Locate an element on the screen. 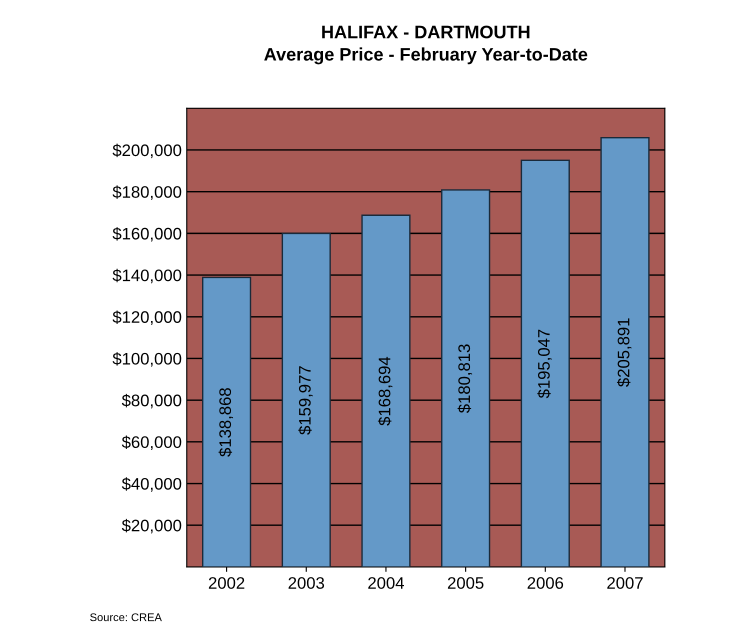 The height and width of the screenshot is (637, 747). data-label: $205,891 is located at coordinates (624, 352).